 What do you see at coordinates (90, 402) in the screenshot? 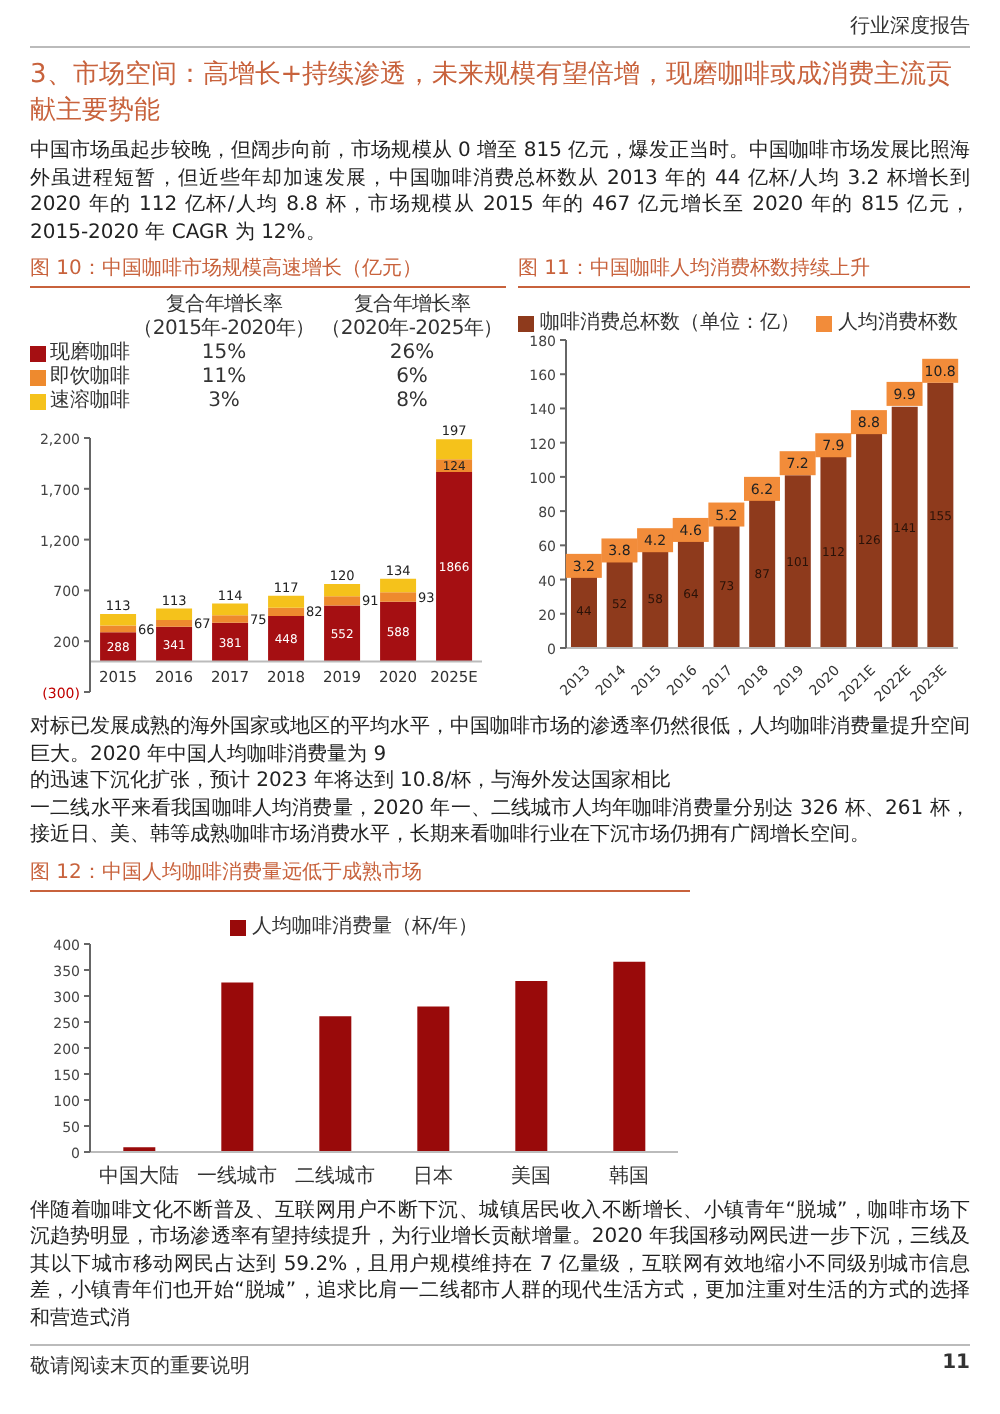
I see `legend-label: 速溶咖啡` at bounding box center [90, 402].